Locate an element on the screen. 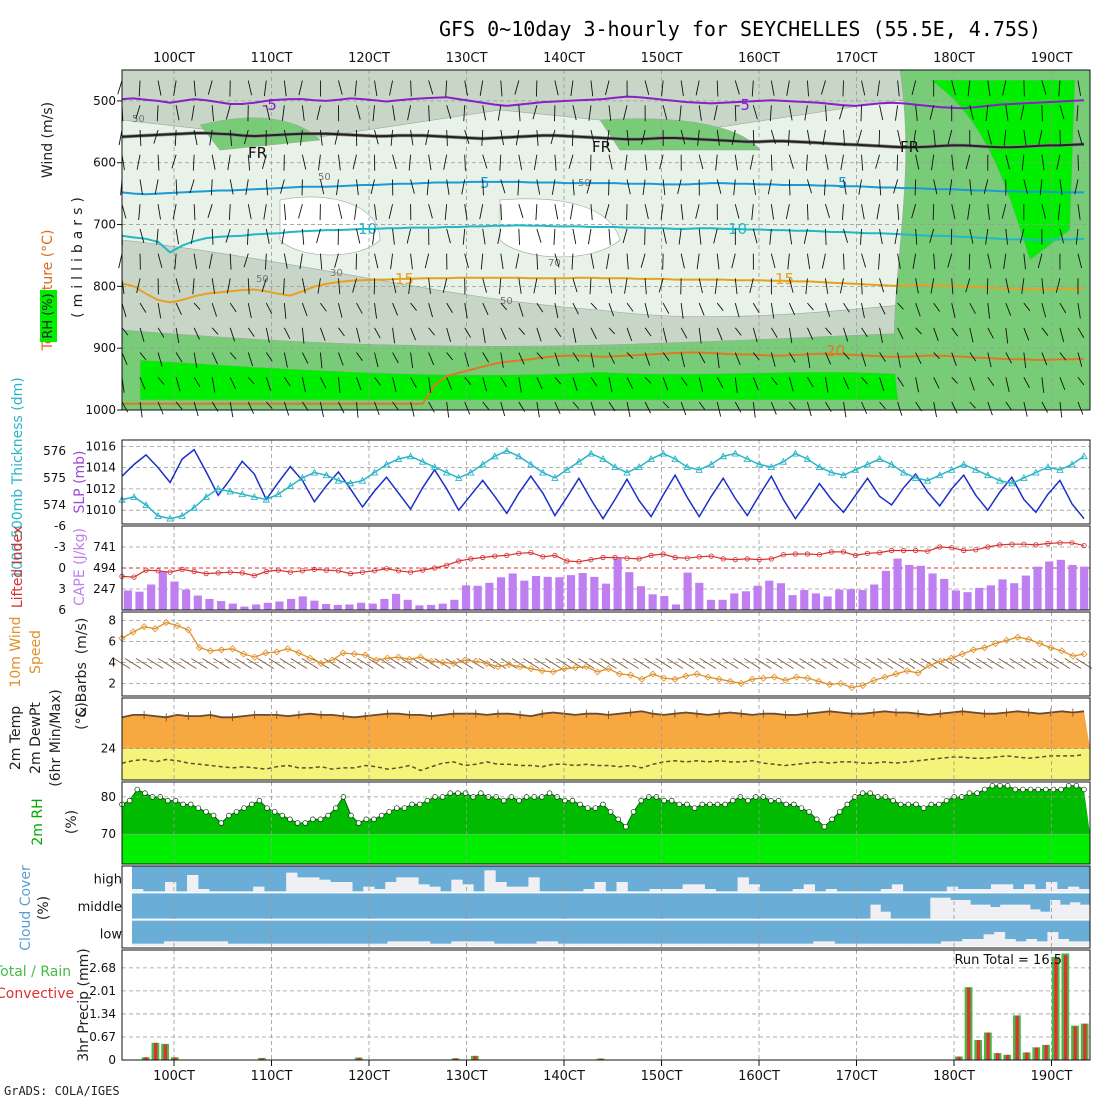 This screenshot has width=1100, height=1104. slp-tick-label: 1010 is located at coordinates (100, 510).